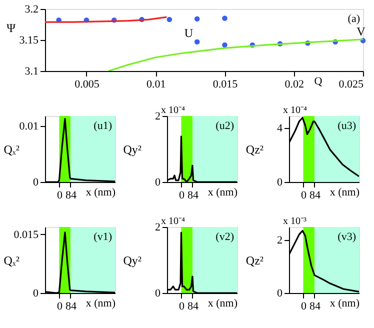 The width and height of the screenshot is (374, 328). Describe the element at coordinates (225, 126) in the screenshot. I see `annotation: (u2)` at that location.